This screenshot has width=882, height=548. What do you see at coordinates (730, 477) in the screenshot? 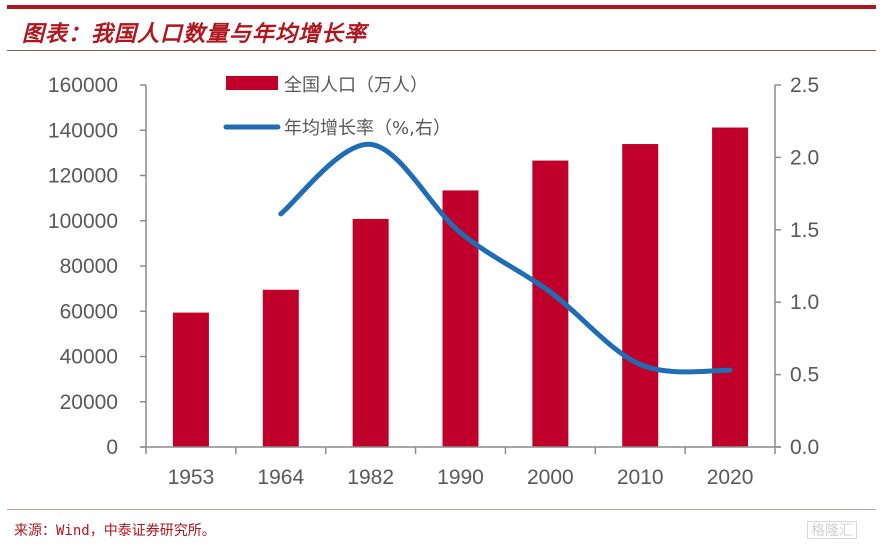
I see `x-tick-label: 2020` at bounding box center [730, 477].